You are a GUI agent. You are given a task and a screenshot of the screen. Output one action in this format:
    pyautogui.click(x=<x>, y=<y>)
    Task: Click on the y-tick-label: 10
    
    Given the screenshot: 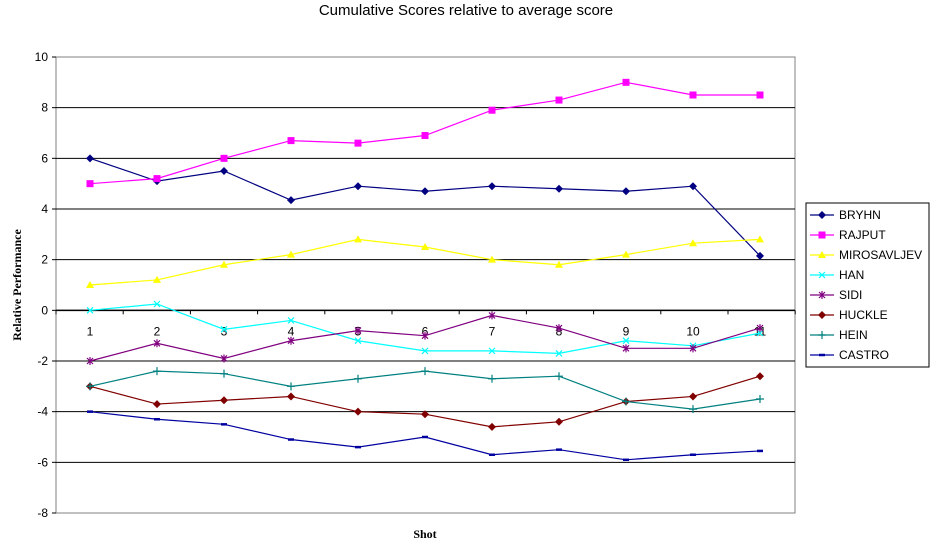 What is the action you would take?
    pyautogui.click(x=42, y=57)
    